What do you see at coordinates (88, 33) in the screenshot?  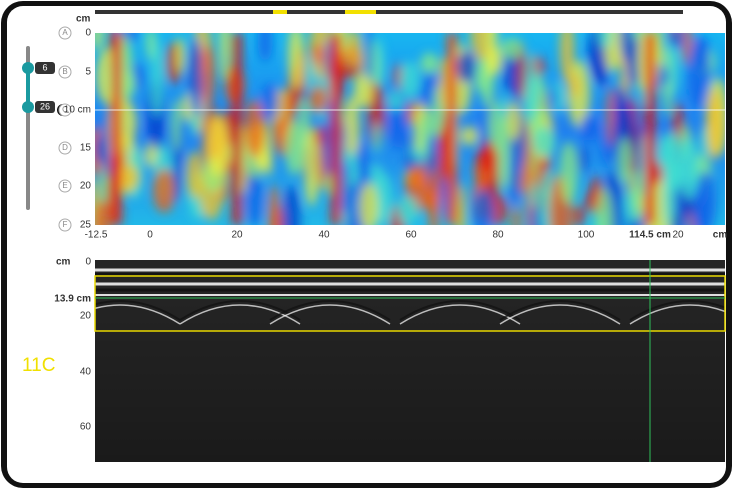 I see `depth-label: 0` at bounding box center [88, 33].